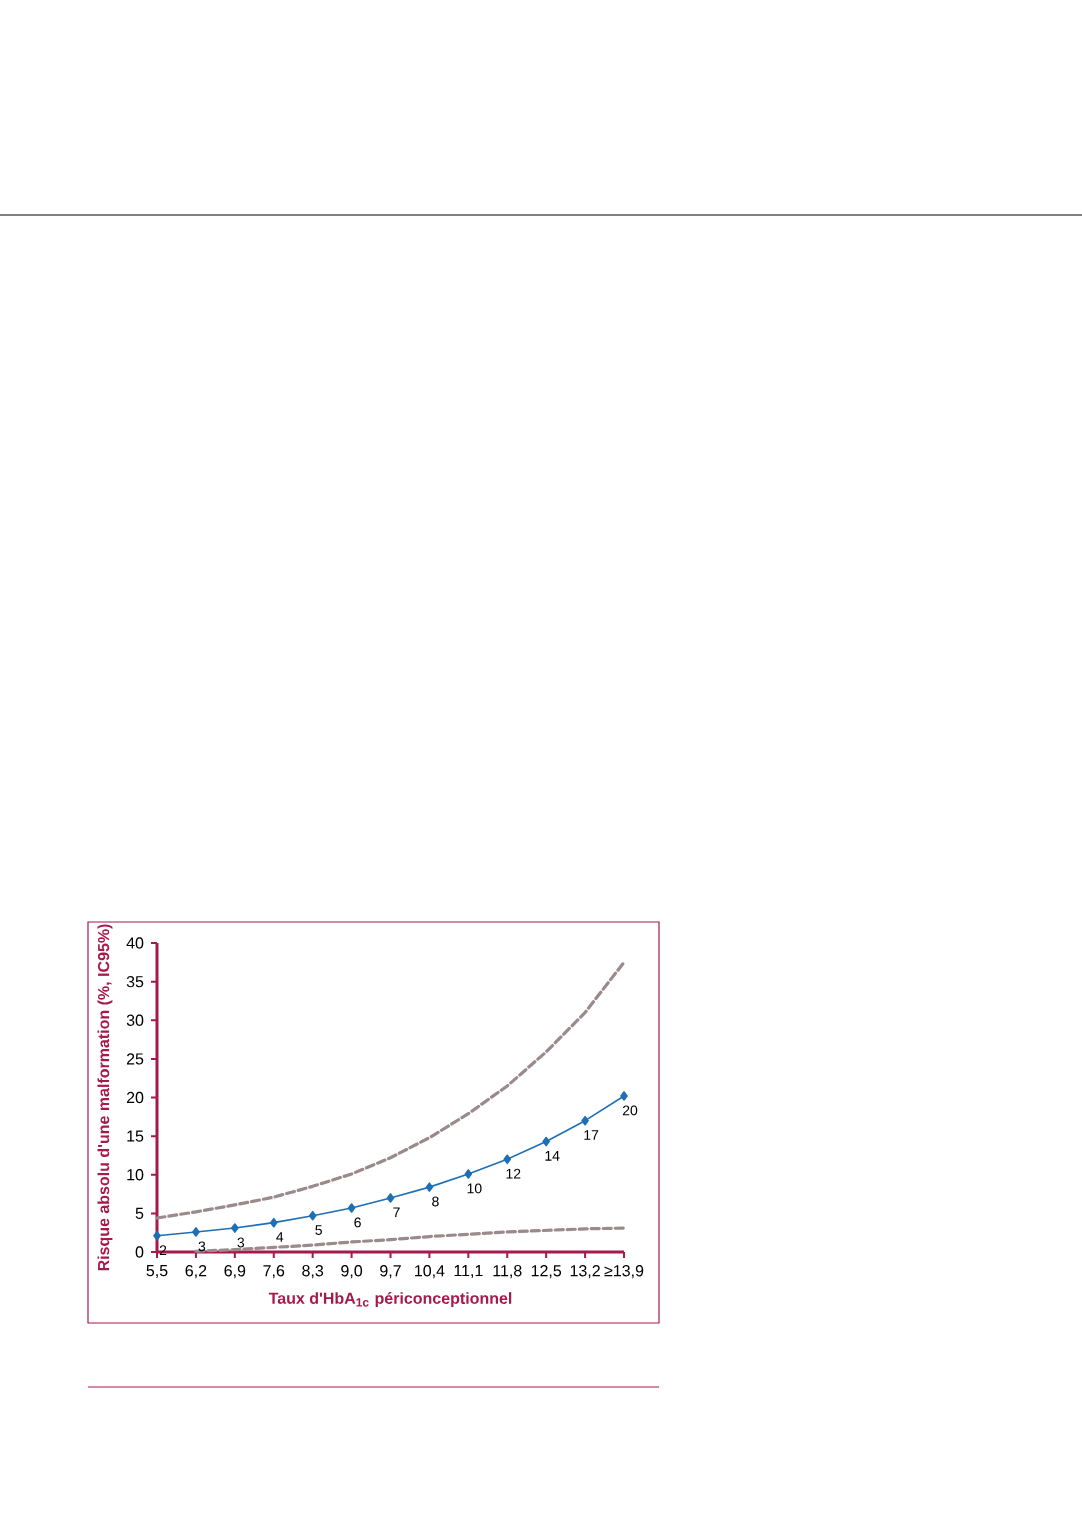  What do you see at coordinates (513, 1173) in the screenshot?
I see `data-label: 12` at bounding box center [513, 1173].